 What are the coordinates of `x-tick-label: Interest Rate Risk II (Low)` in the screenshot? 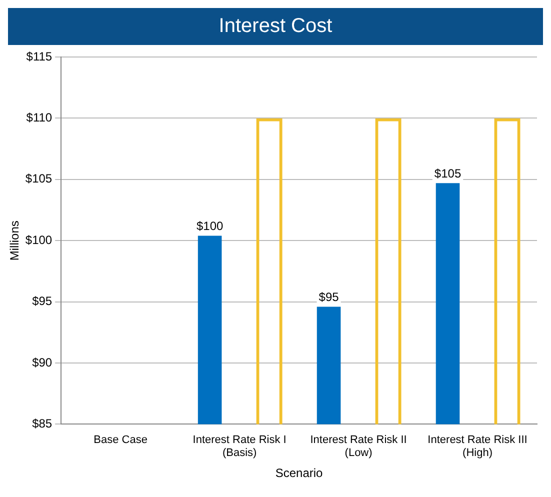 It's located at (358, 447).